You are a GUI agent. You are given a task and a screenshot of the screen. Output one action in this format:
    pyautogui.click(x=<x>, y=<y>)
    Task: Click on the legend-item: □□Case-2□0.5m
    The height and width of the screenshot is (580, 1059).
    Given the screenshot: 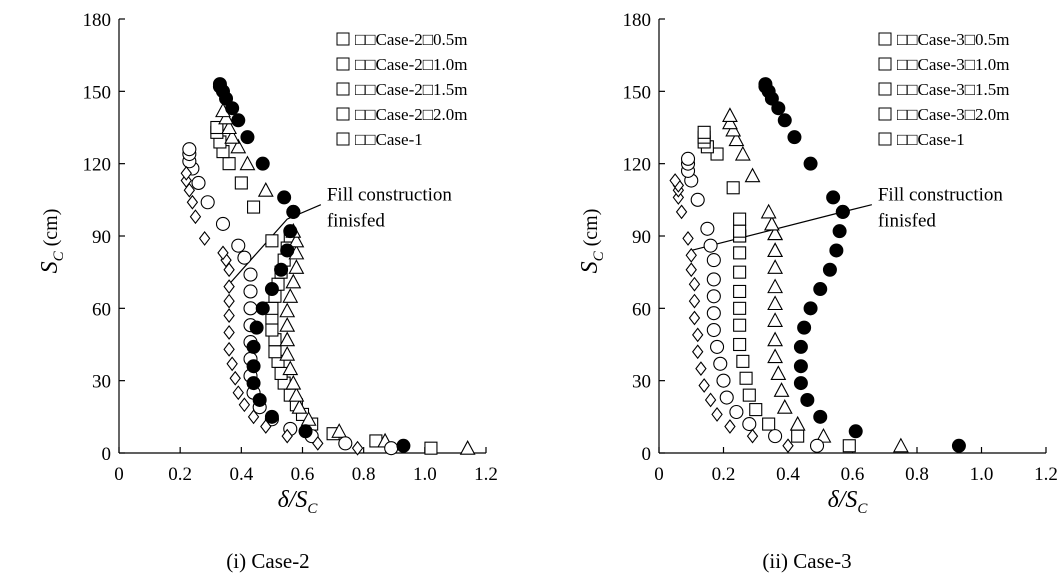 What is the action you would take?
    pyautogui.click(x=401, y=39)
    